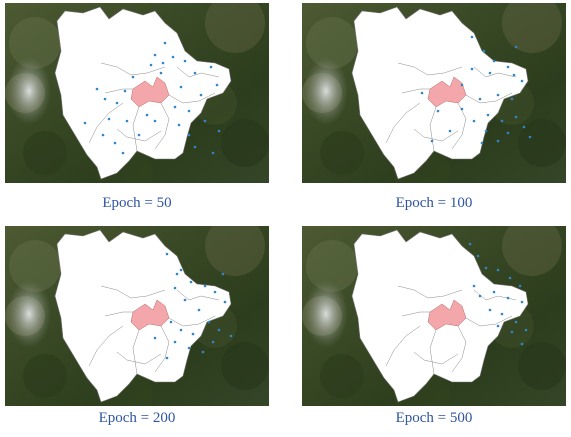 The width and height of the screenshot is (571, 437). I want to click on caption-epoch-50: Epoch = 50, so click(137, 203).